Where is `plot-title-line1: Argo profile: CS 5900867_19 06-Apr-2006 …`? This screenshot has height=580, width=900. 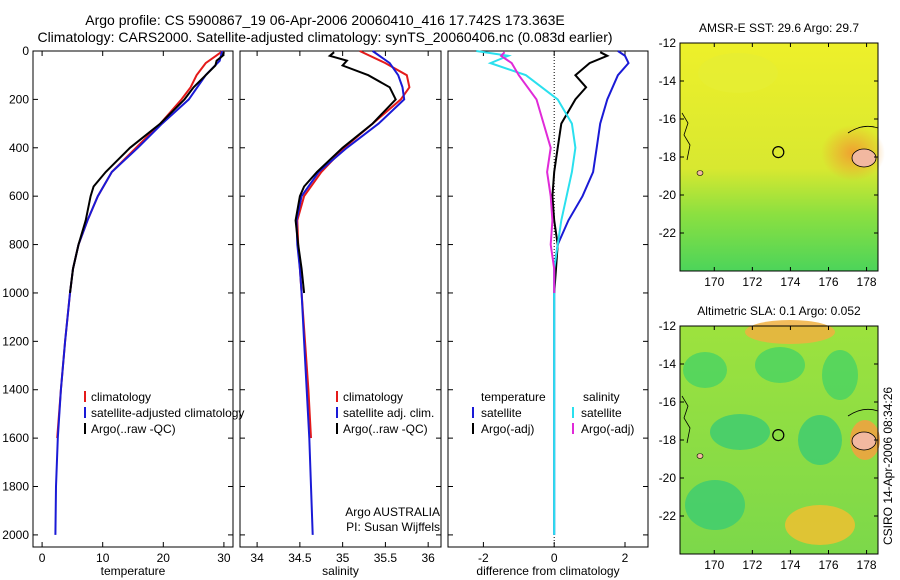
plot-title-line1: Argo profile: CS 5900867_19 06-Apr-2006 … is located at coordinates (325, 20).